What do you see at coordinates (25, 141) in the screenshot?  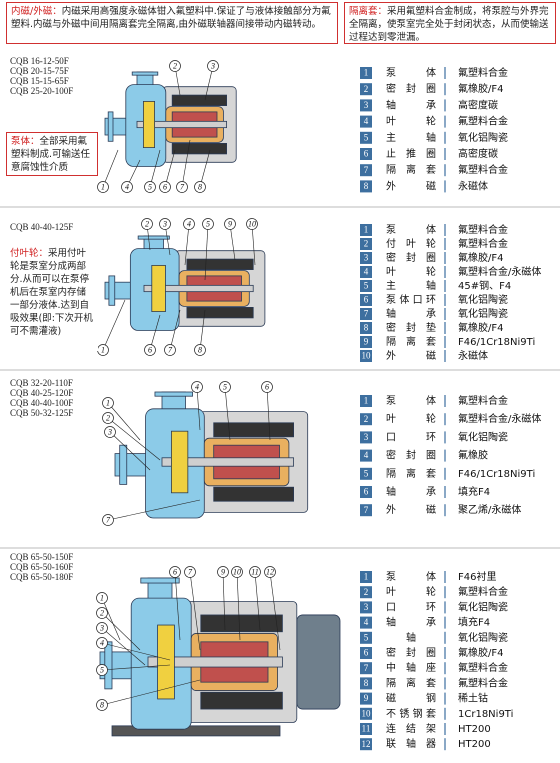 I see `note-label: 泵体：` at bounding box center [25, 141].